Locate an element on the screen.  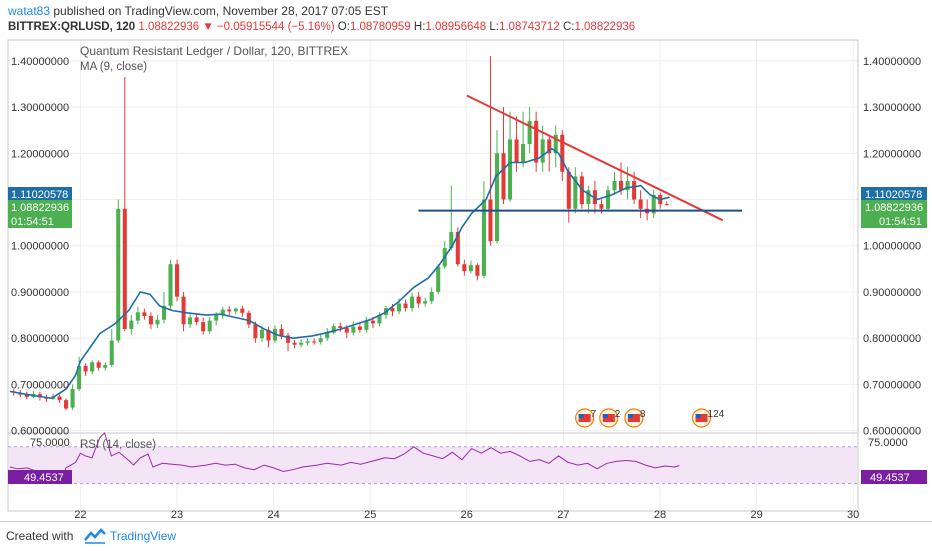
tradingview-logo-icon is located at coordinates (95, 537).